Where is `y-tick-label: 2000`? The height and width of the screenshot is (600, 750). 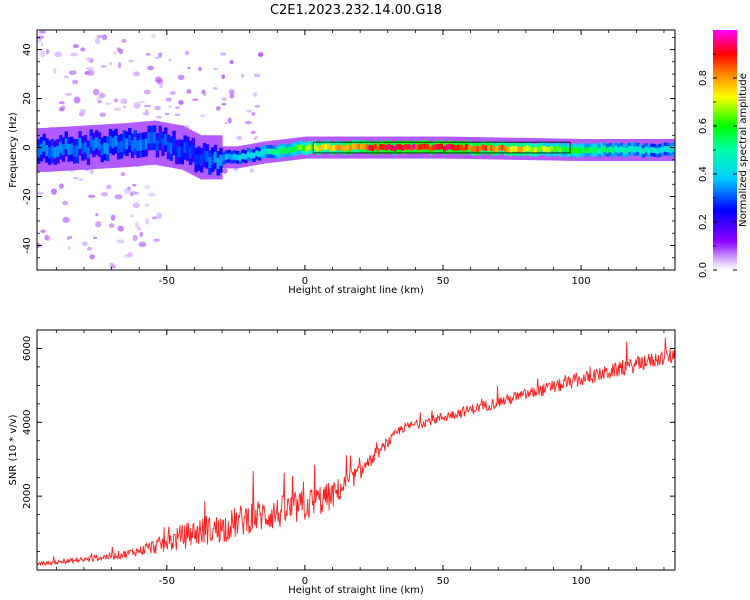 y-tick-label: 2000 is located at coordinates (27, 495).